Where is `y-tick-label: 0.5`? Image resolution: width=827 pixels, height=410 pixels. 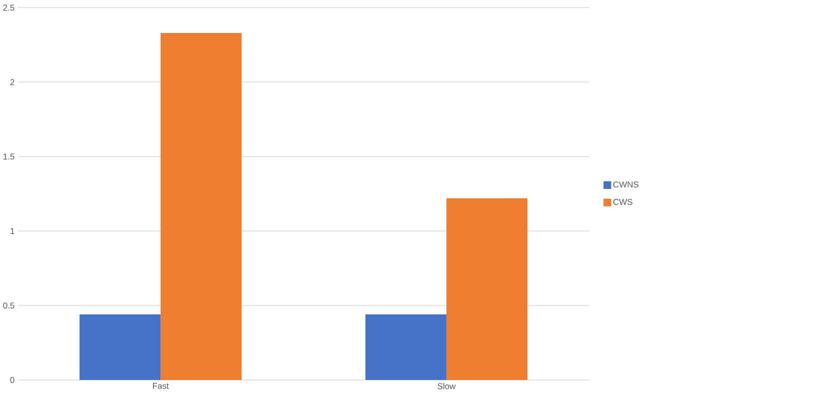
y-tick-label: 0.5 is located at coordinates (8, 305).